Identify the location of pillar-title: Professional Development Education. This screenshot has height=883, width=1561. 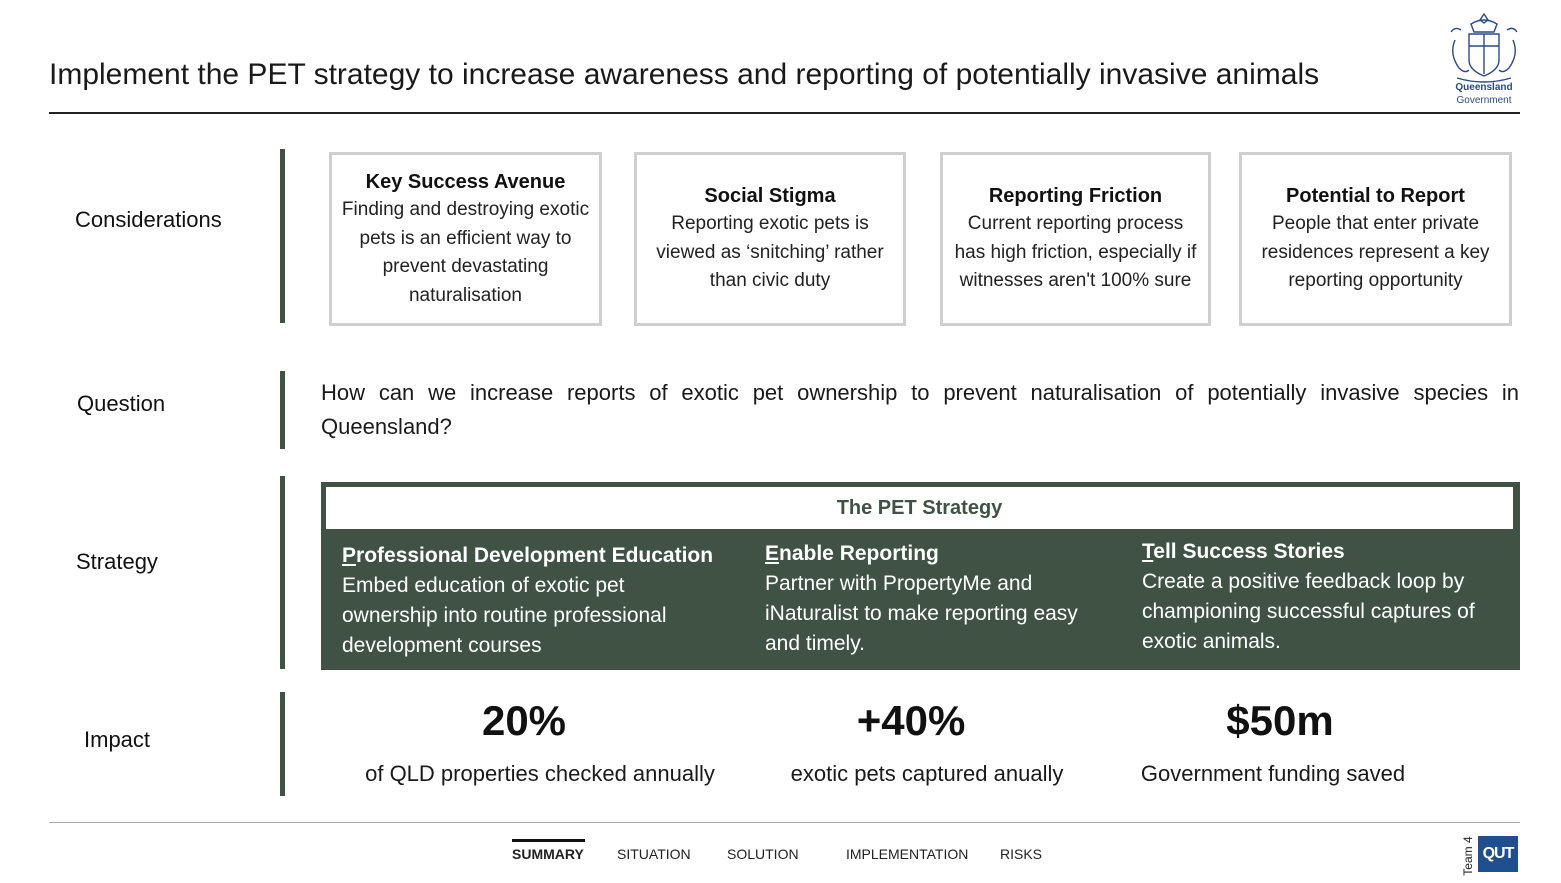
(542, 556).